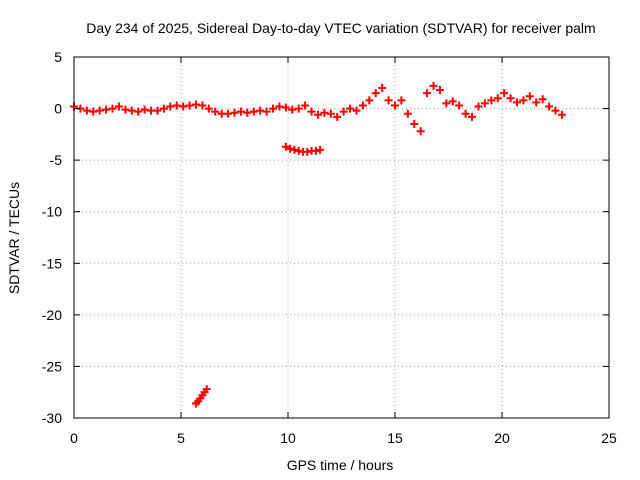  I want to click on y-tick-label: 5, so click(58, 57).